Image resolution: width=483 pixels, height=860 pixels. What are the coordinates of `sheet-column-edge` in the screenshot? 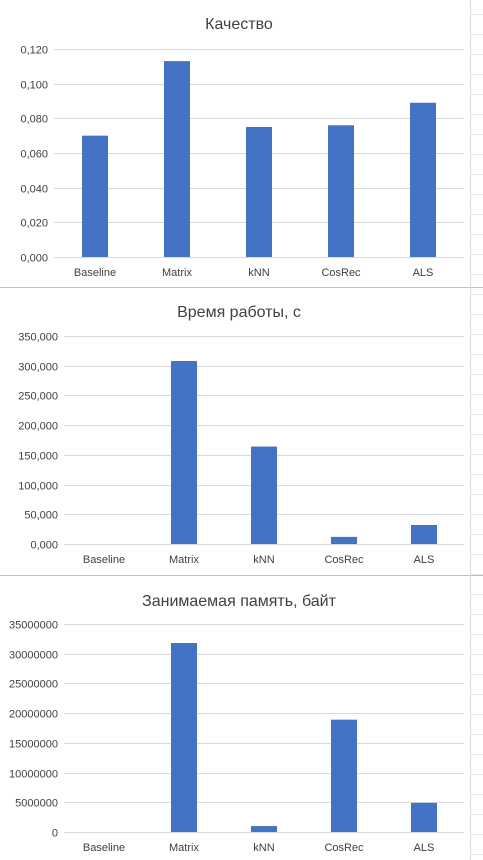 It's located at (470, 430).